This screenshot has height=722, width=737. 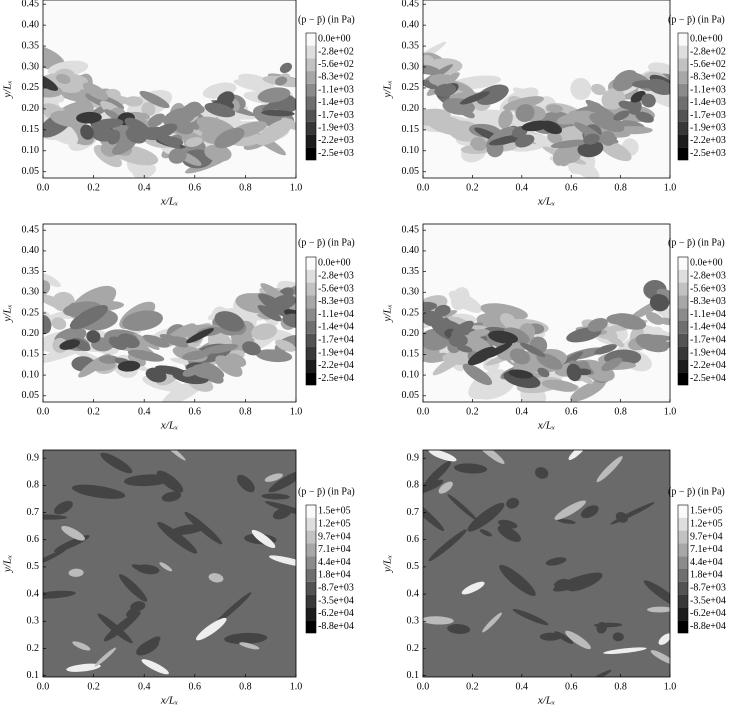 I want to click on y-tick-label: 0.8, so click(x=413, y=485).